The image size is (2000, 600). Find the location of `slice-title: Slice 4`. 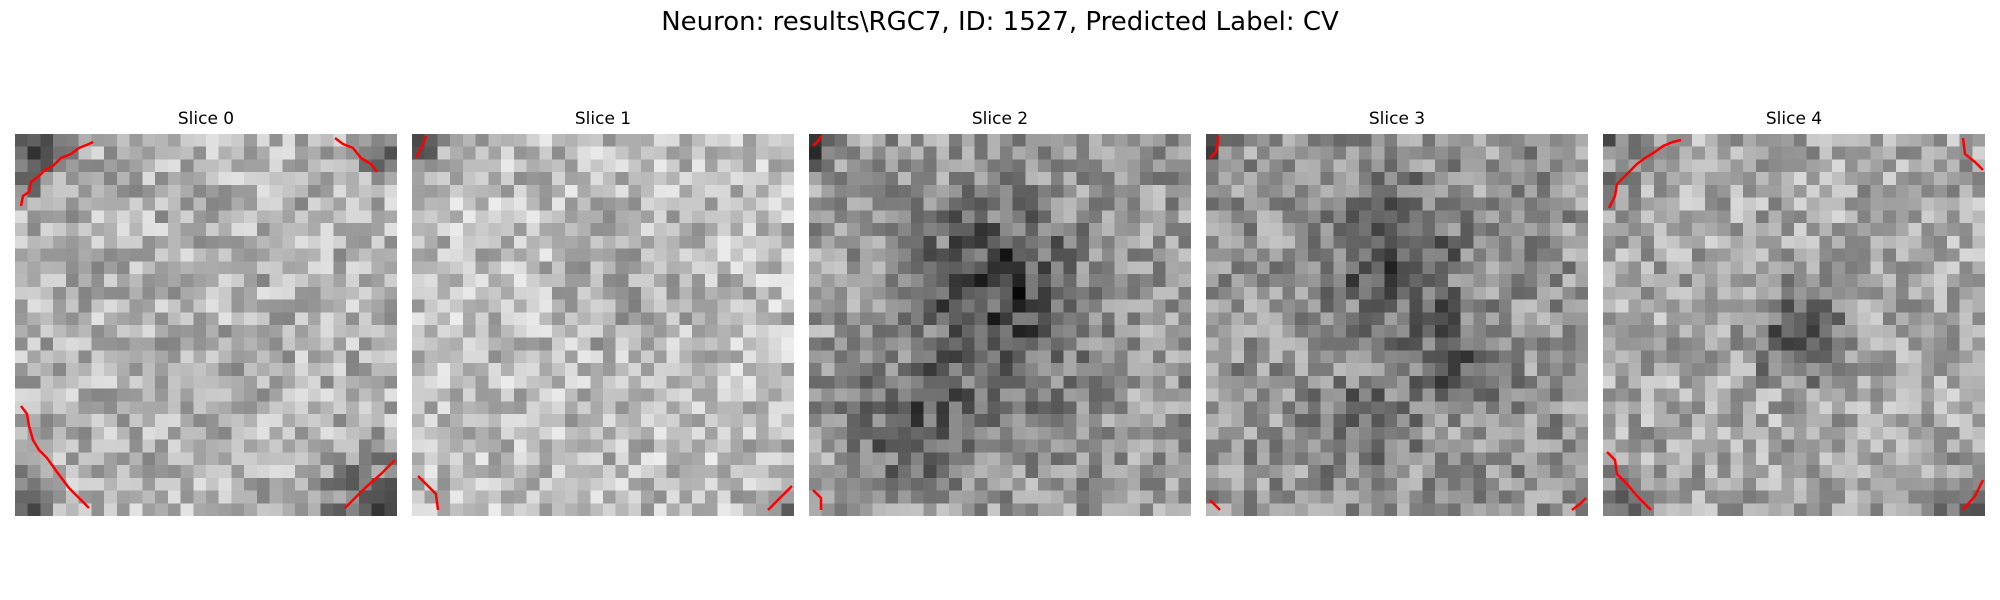

slice-title: Slice 4 is located at coordinates (1794, 119).